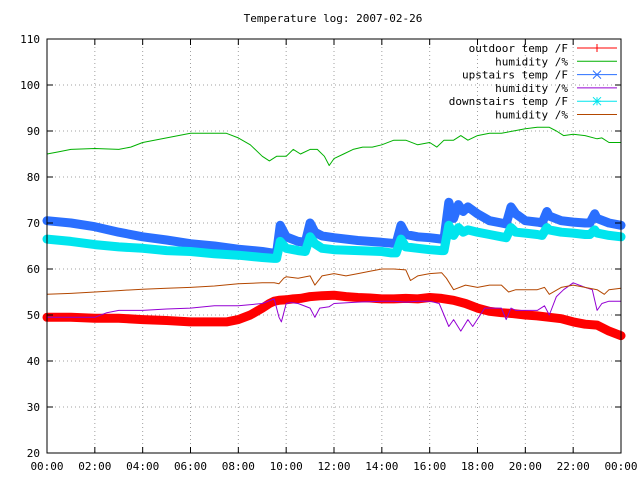  Describe the element at coordinates (142, 466) in the screenshot. I see `x-tick-label: 04:00` at that location.